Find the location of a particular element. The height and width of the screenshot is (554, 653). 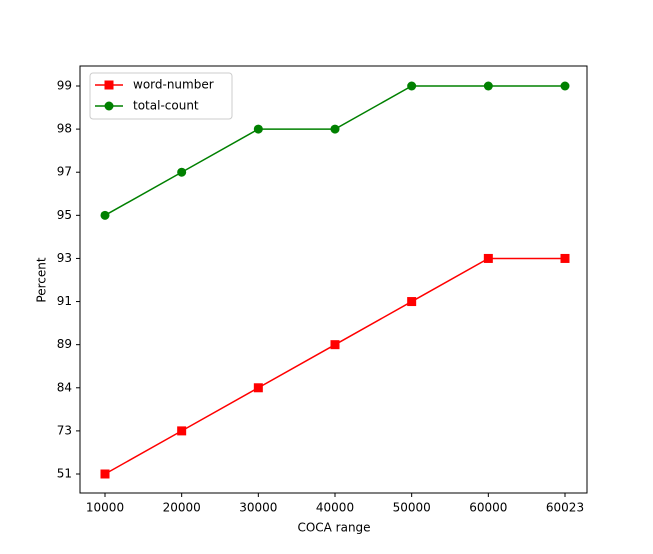

x-tick-label: 20000 is located at coordinates (182, 508).